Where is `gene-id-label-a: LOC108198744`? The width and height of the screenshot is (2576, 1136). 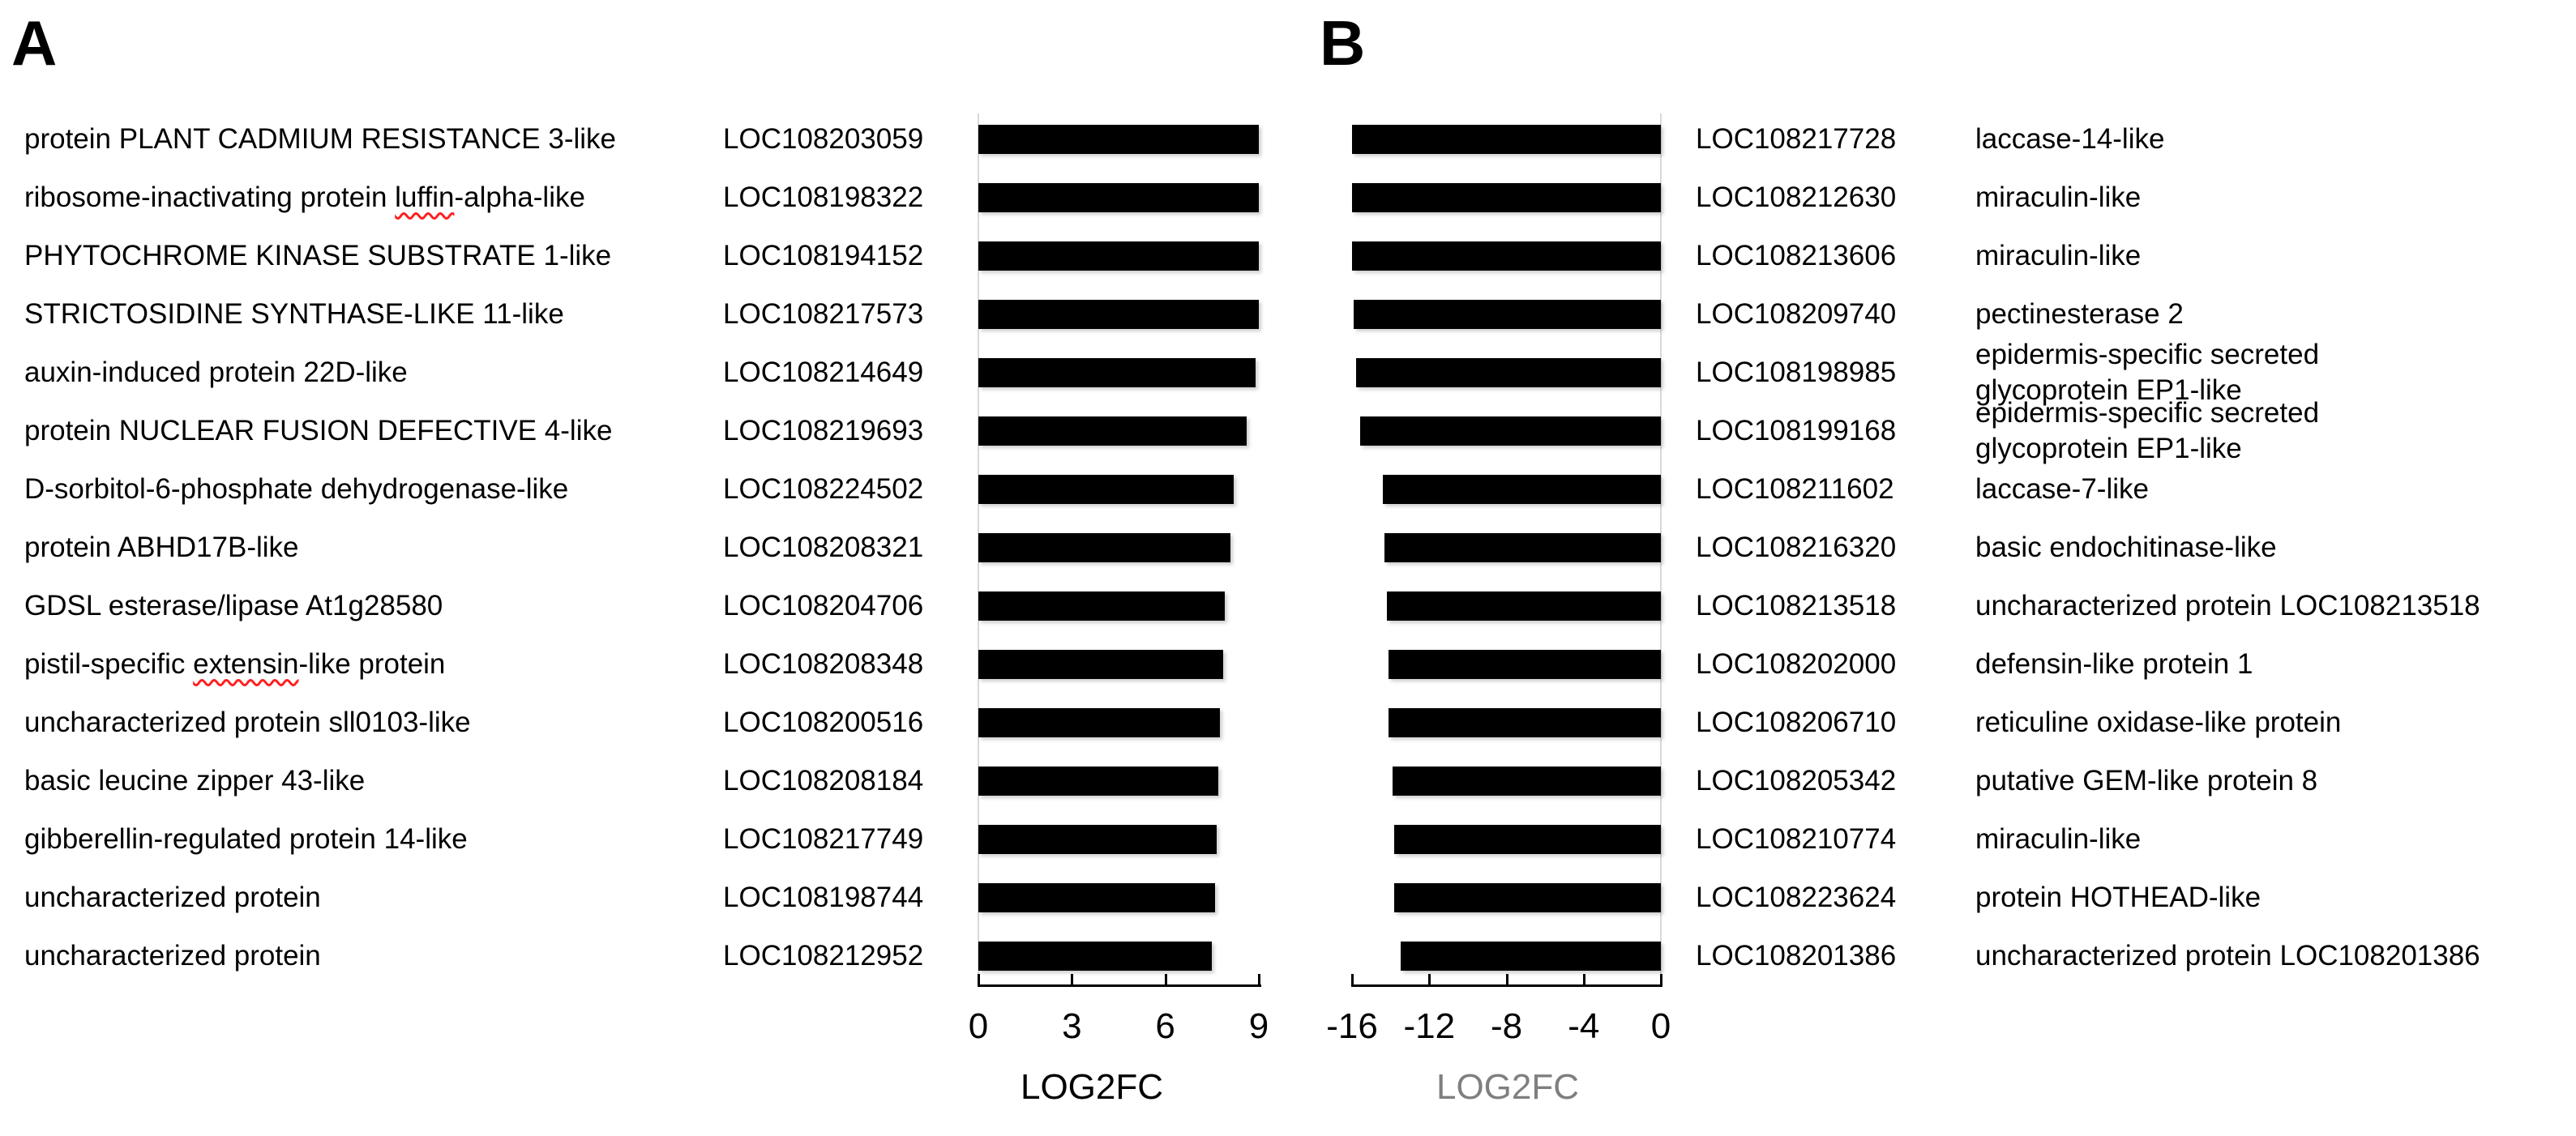
gene-id-label-a: LOC108198744 is located at coordinates (823, 897).